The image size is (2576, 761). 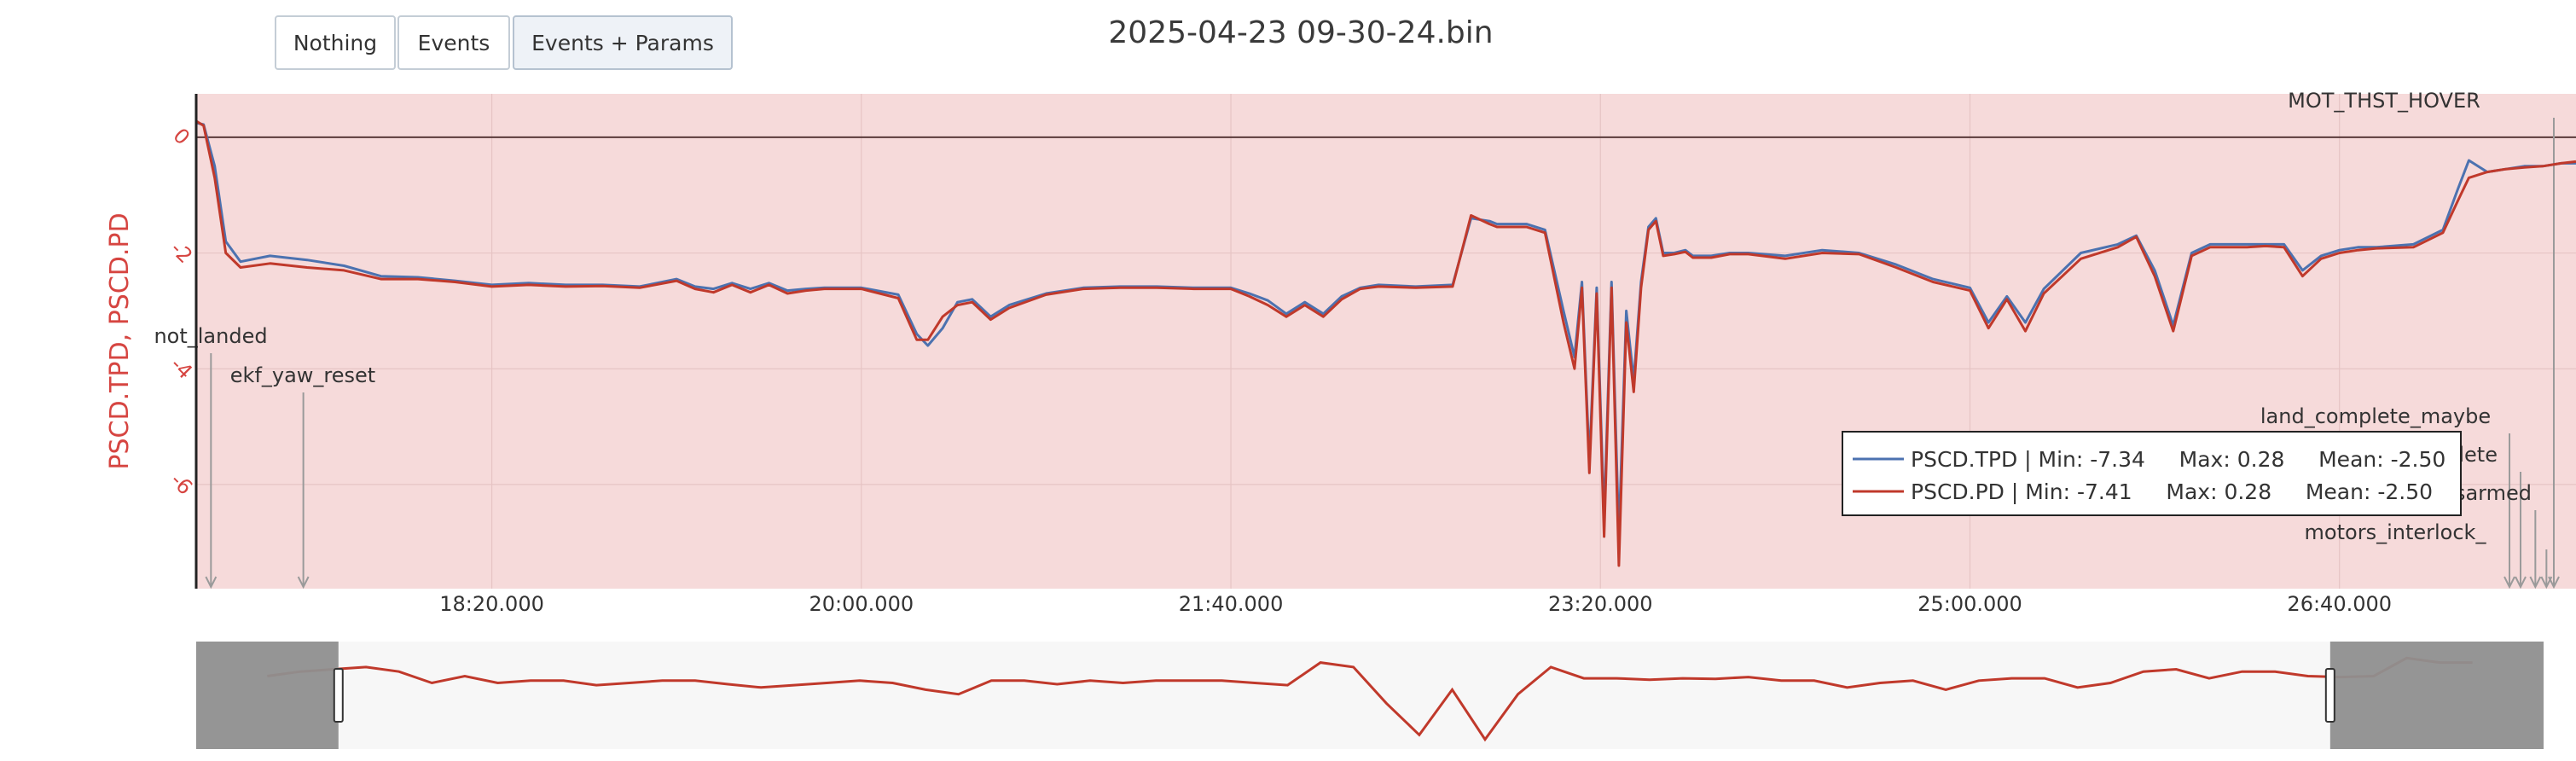 I want to click on range-navigator, so click(x=1370, y=695).